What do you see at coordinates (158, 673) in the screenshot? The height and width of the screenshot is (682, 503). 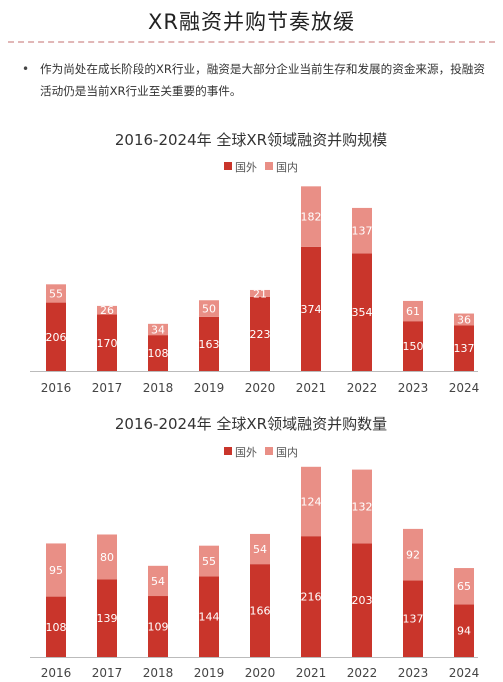 I see `chart-1-tick-2018: 2018` at bounding box center [158, 673].